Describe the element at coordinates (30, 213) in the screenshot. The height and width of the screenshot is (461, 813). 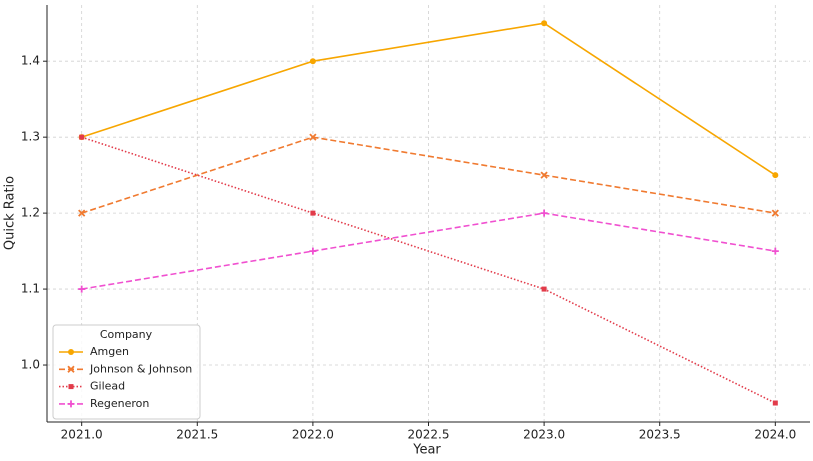
I see `y-tick-label: 1.2` at that location.